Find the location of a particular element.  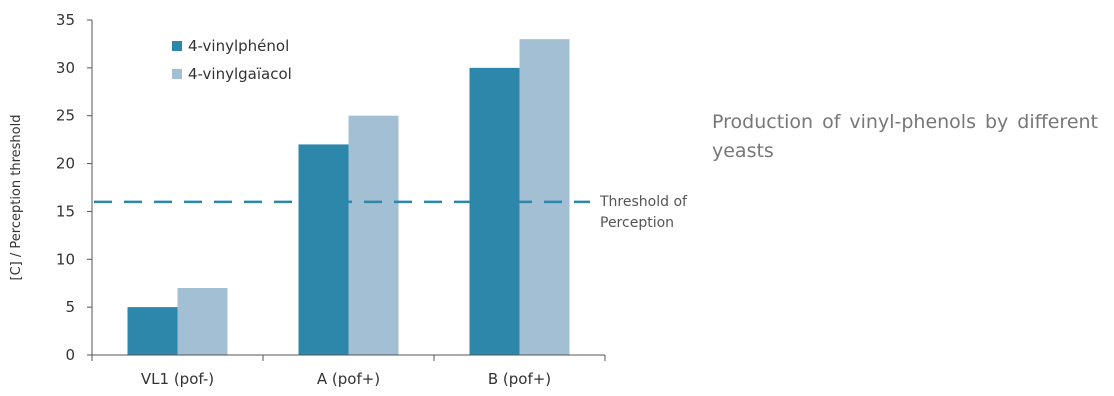

threshold-label-line1: Threshold of is located at coordinates (643, 202).